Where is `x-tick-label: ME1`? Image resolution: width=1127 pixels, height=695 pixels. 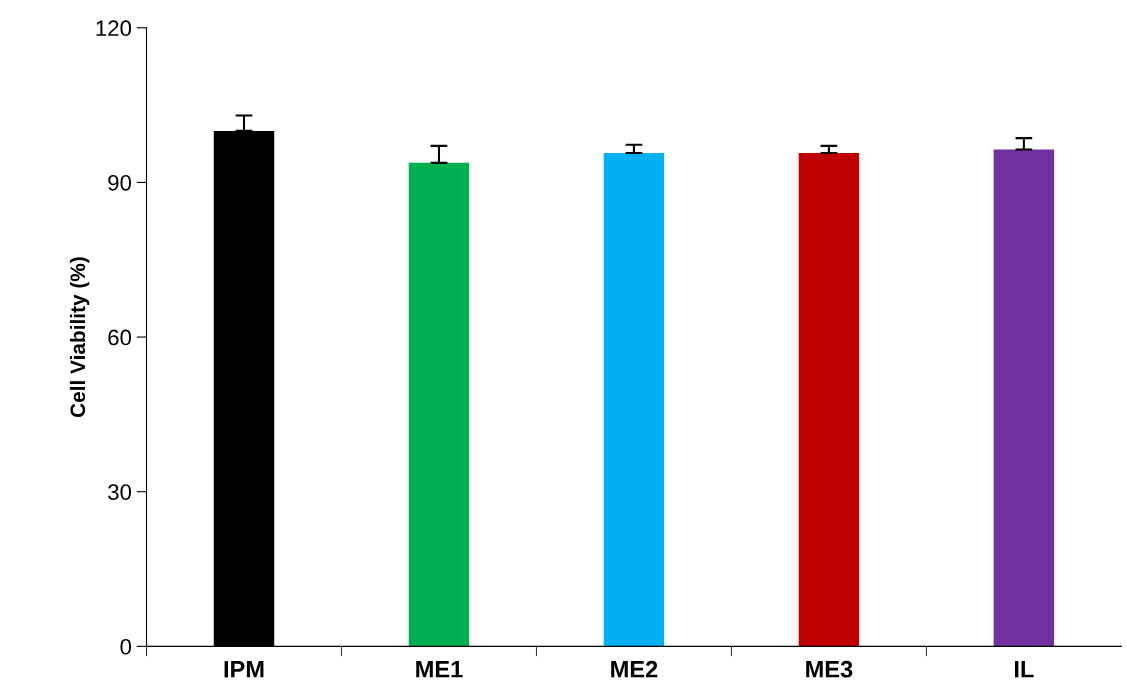 x-tick-label: ME1 is located at coordinates (439, 669).